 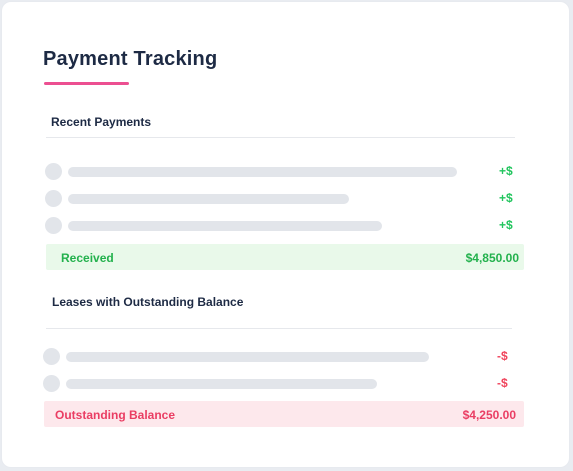 What do you see at coordinates (280, 137) in the screenshot?
I see `recent-payments-divider` at bounding box center [280, 137].